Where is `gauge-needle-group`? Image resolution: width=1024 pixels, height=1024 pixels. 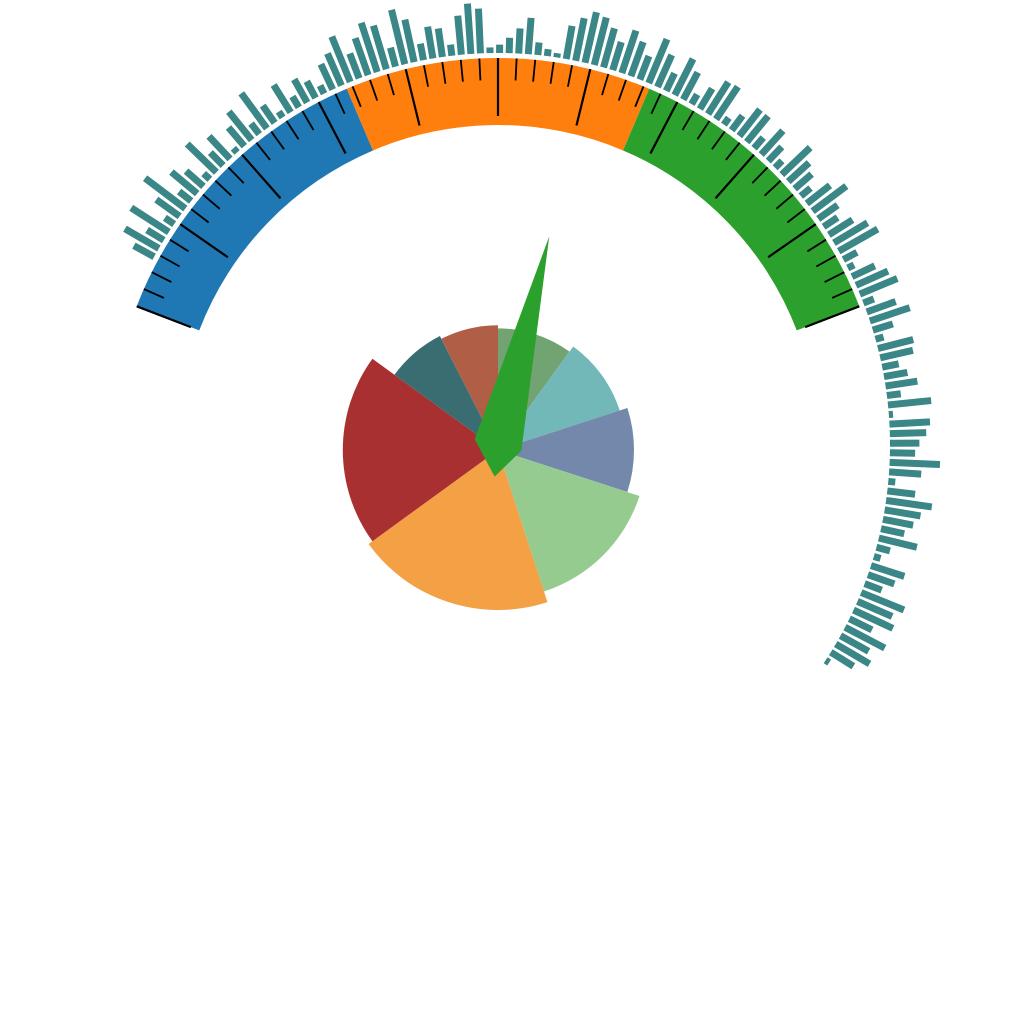
gauge-needle-group is located at coordinates (512, 356).